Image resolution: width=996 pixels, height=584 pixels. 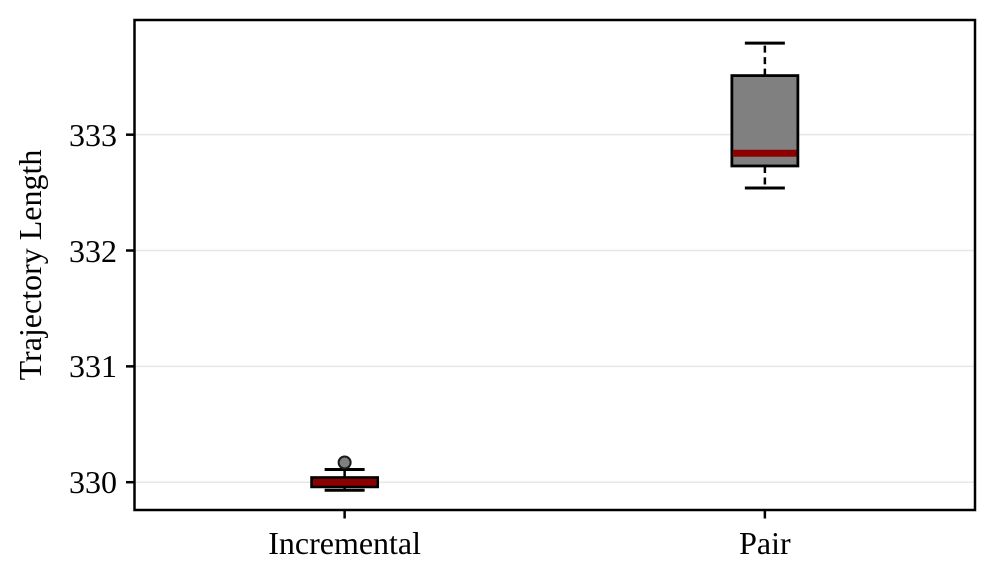 I want to click on y-tick-label: 330, so click(x=93, y=482).